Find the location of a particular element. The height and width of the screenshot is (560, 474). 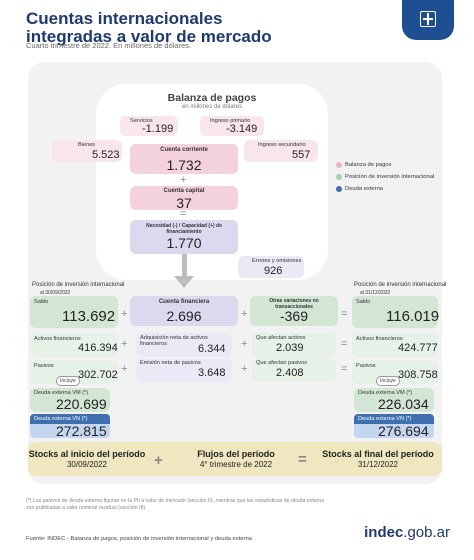

pii-end-incluye: Incluye is located at coordinates (388, 381).